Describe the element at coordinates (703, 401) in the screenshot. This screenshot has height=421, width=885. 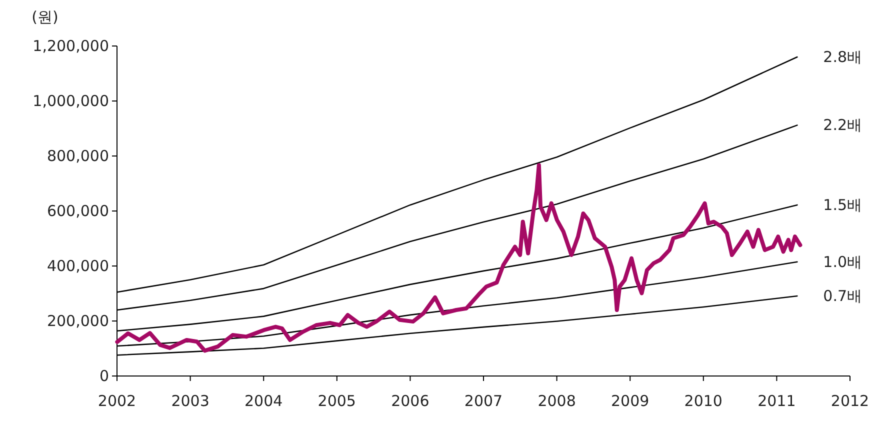
I see `x-tick-label: 2010` at that location.